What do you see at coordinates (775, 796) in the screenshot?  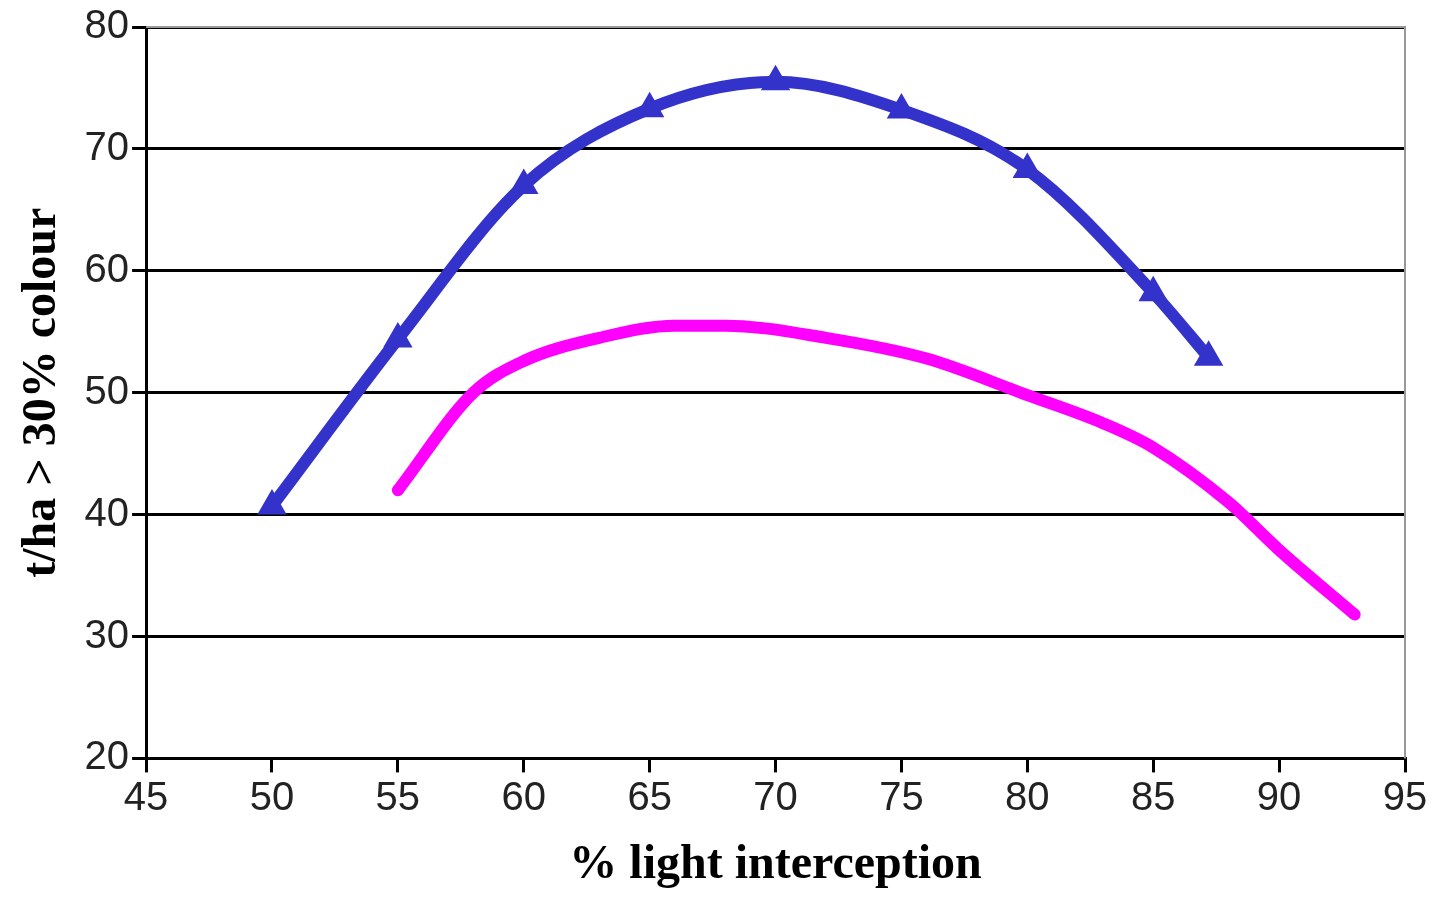 I see `x-tick-label: 70` at bounding box center [775, 796].